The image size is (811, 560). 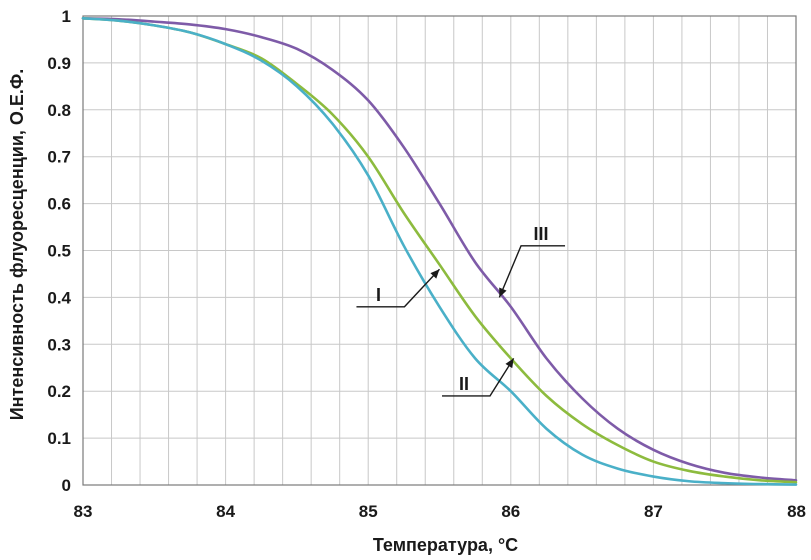 I want to click on annotation-iii: III, so click(x=532, y=261).